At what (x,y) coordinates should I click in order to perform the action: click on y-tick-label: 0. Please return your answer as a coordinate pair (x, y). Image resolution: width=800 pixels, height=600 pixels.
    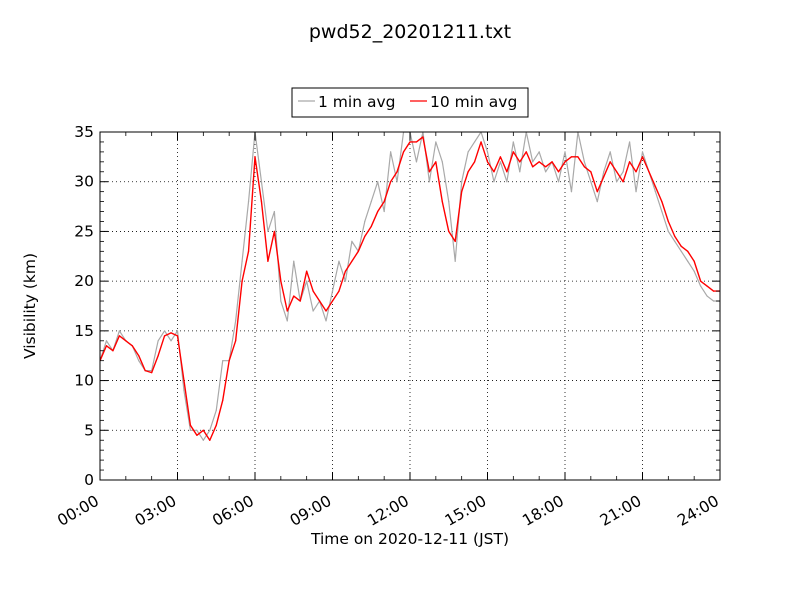
    Looking at the image, I should click on (89, 480).